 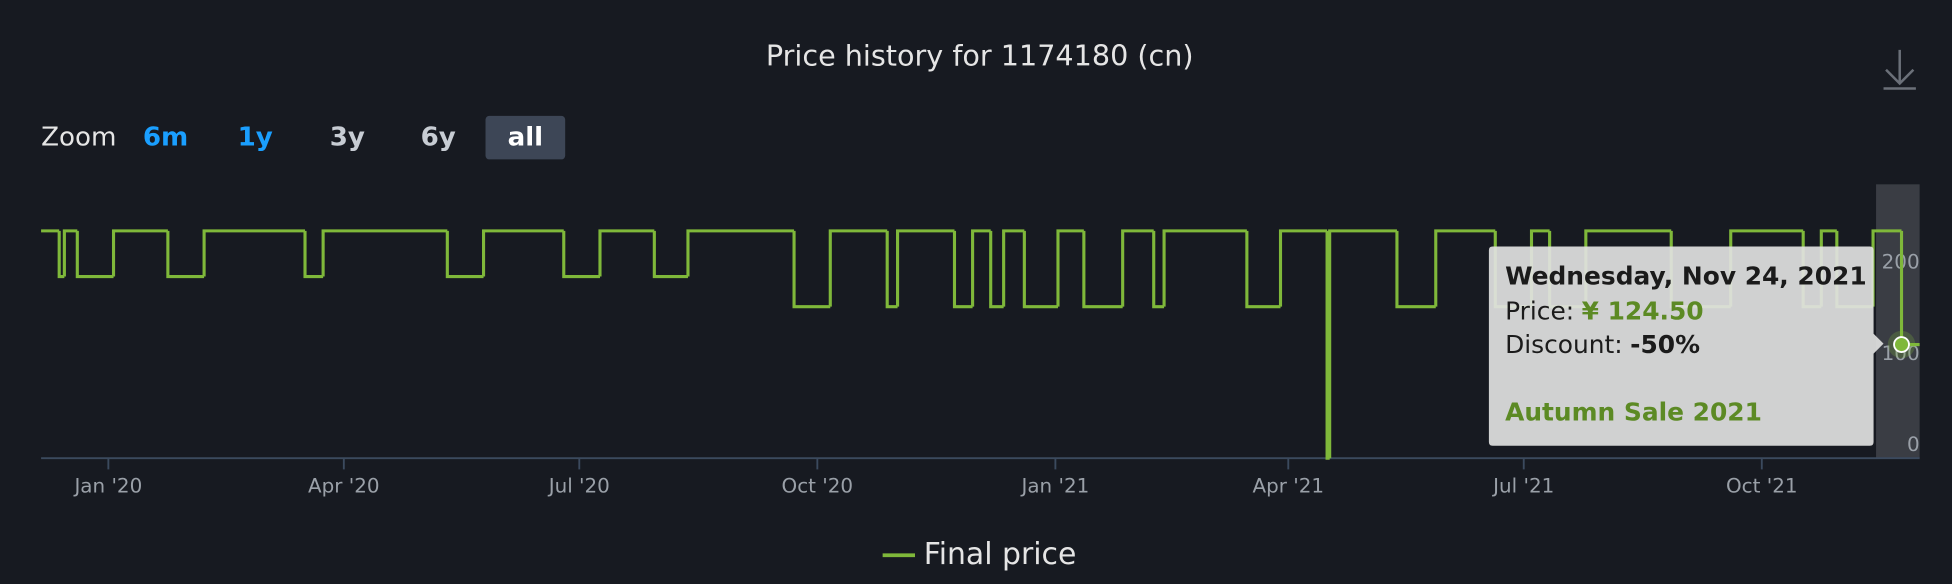 What do you see at coordinates (347, 138) in the screenshot?
I see `zoom-button: 3y` at bounding box center [347, 138].